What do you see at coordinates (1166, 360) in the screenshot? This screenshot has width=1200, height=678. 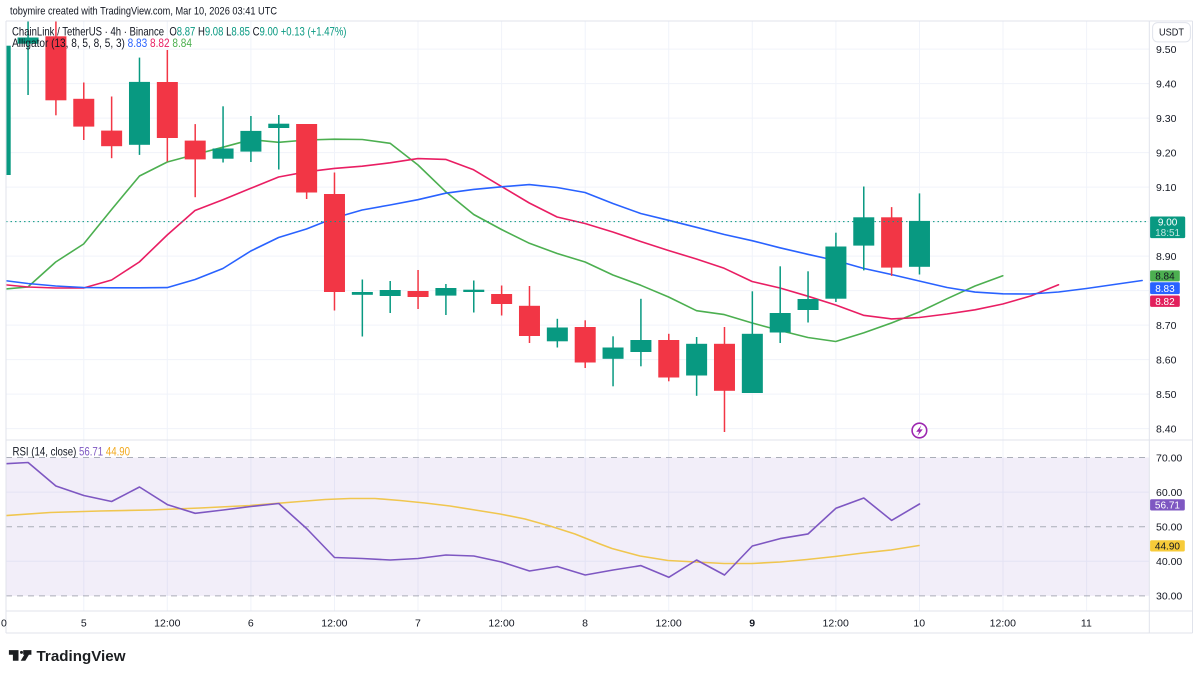 I see `svg-text: 8.60` at bounding box center [1166, 360].